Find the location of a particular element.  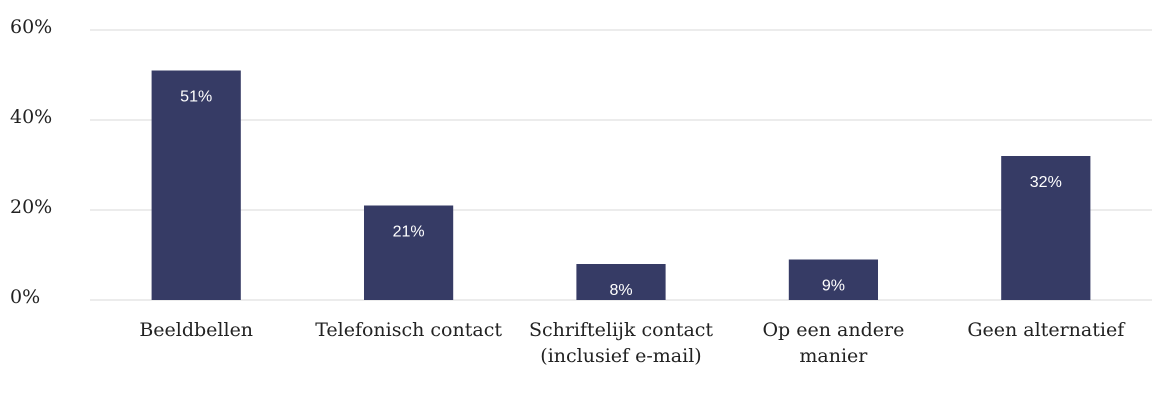

x-tick-label: Geen alternatief is located at coordinates (1046, 330).